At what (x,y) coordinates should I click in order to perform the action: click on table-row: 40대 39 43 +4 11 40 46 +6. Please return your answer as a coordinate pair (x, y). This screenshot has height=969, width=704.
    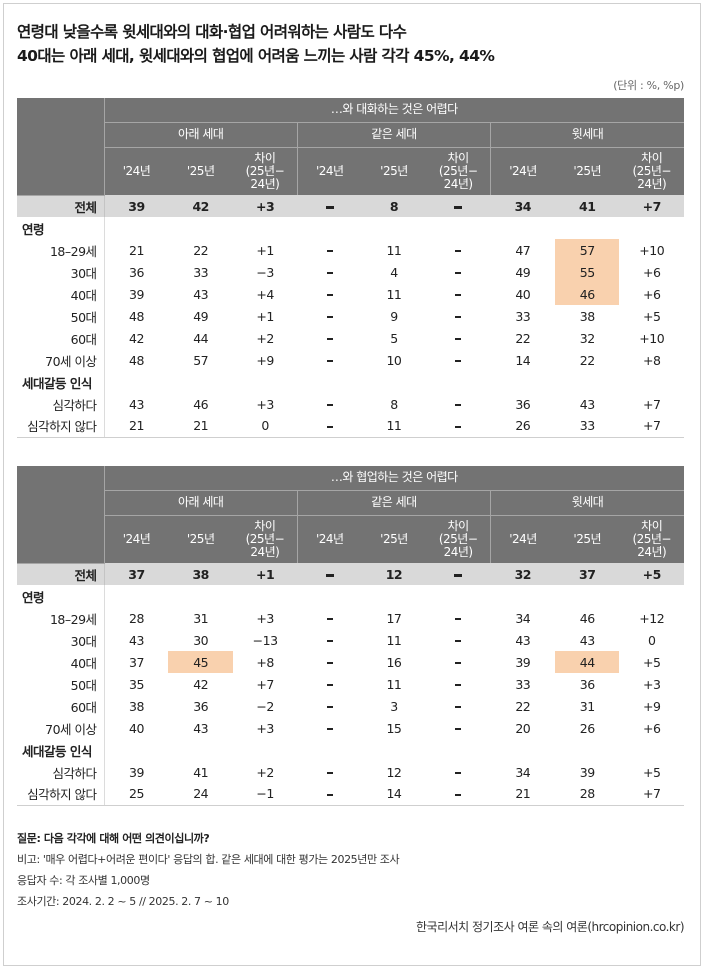
    Looking at the image, I should click on (350, 294).